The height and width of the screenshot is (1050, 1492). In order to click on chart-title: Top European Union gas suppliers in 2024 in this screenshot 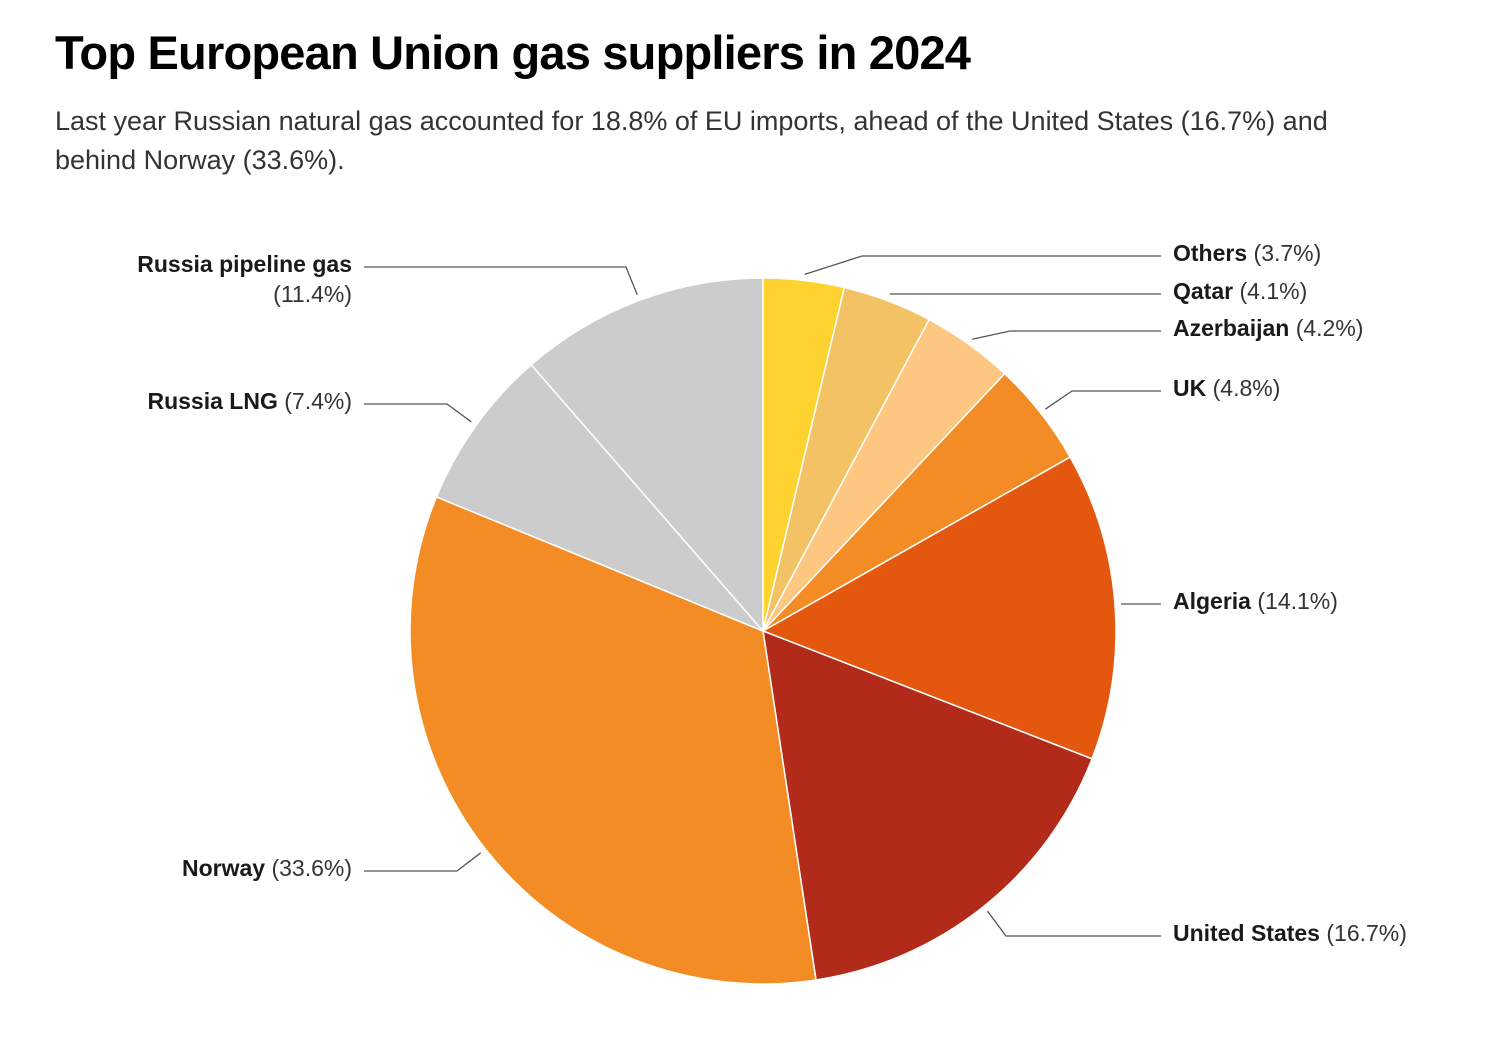, I will do `click(513, 52)`.